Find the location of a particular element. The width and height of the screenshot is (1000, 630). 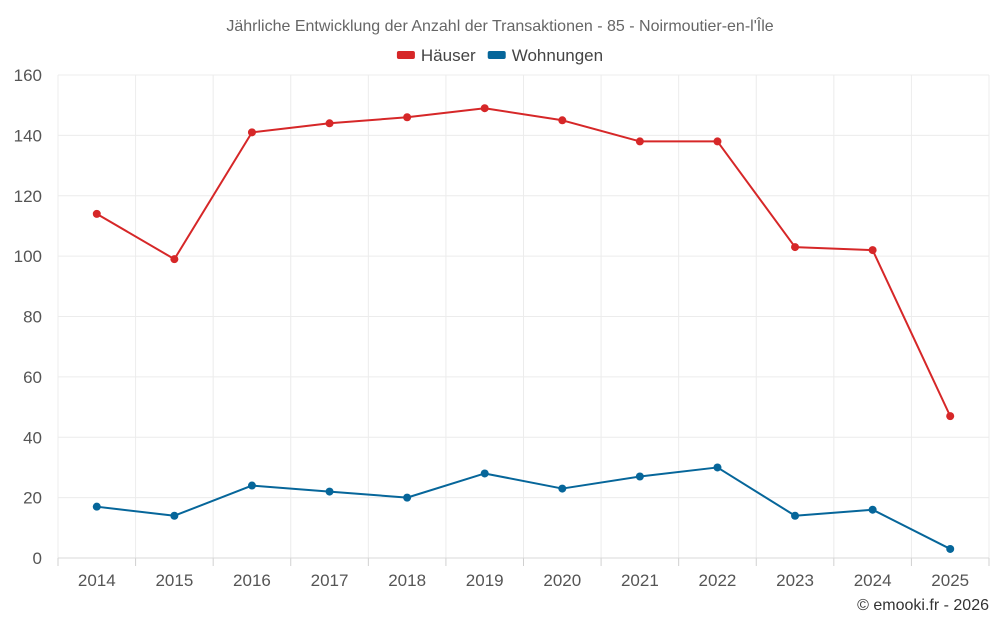

legend: Häuser Wohnungen is located at coordinates (499, 55).